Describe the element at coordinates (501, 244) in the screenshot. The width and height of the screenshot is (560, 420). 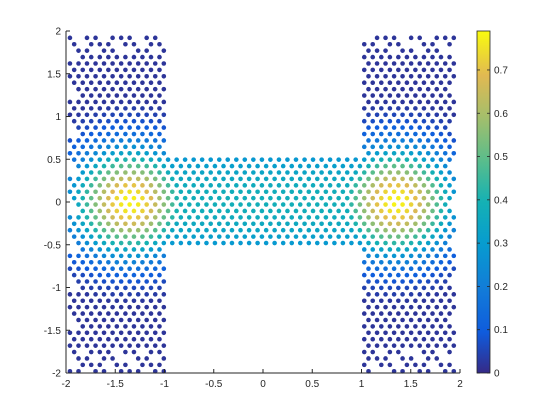
I see `colorbar-tick-label: 0.3` at that location.